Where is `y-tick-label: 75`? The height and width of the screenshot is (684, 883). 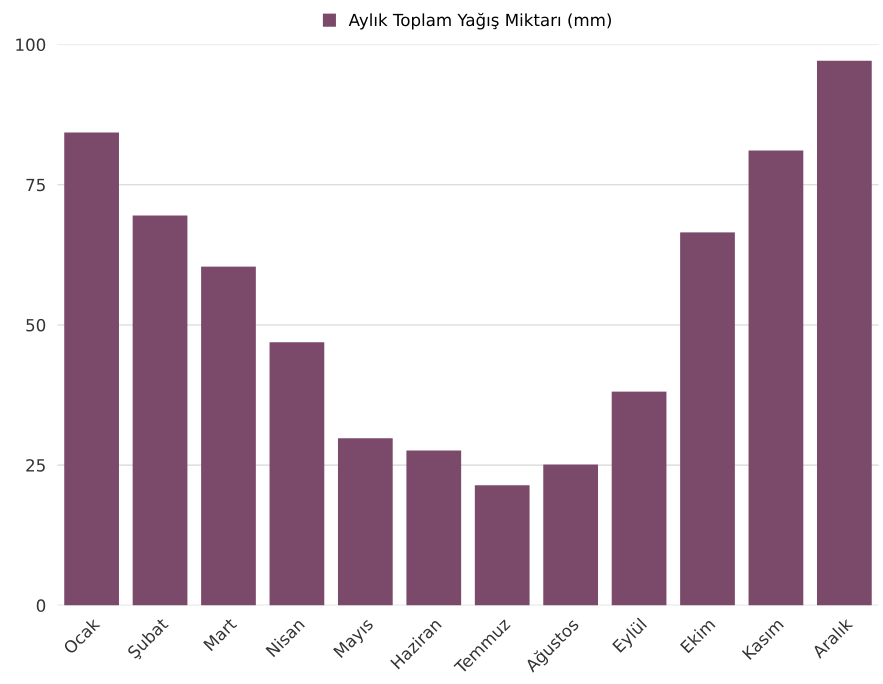
y-tick-label: 75 is located at coordinates (35, 185).